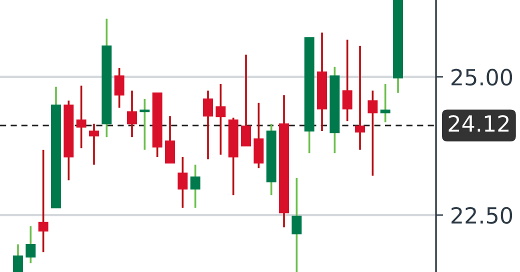 The height and width of the screenshot is (272, 520). What do you see at coordinates (478, 123) in the screenshot?
I see `ref-line-label: 24.12` at bounding box center [478, 123].